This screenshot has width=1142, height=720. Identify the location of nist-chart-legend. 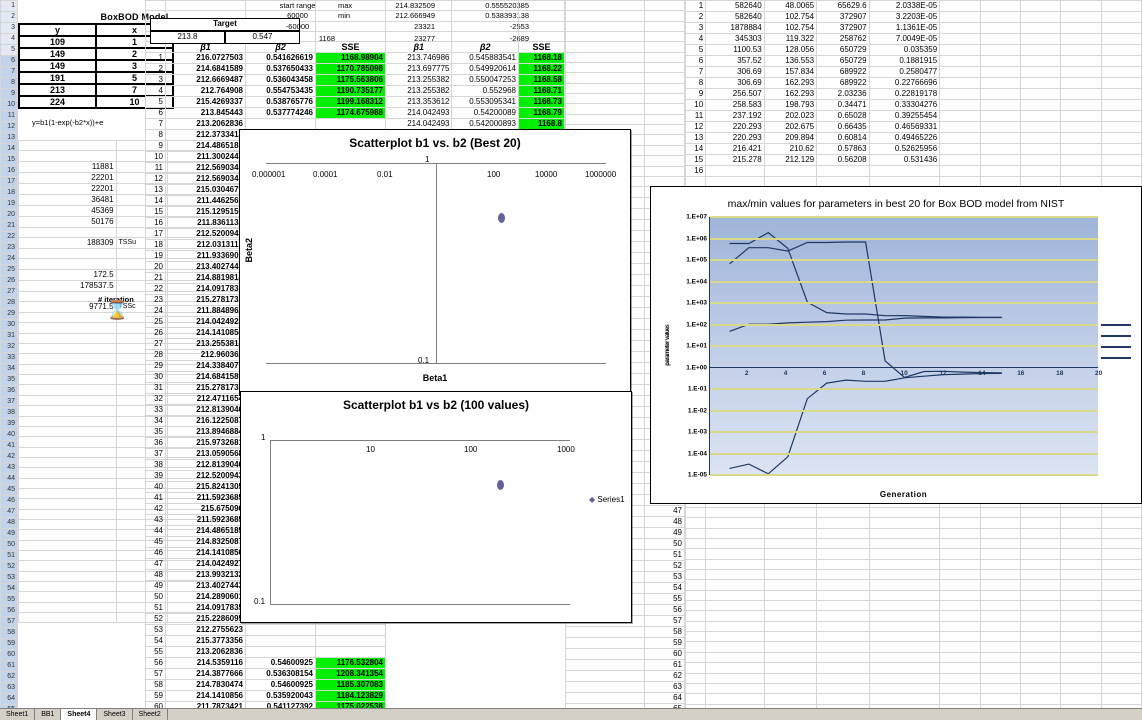
(1118, 341).